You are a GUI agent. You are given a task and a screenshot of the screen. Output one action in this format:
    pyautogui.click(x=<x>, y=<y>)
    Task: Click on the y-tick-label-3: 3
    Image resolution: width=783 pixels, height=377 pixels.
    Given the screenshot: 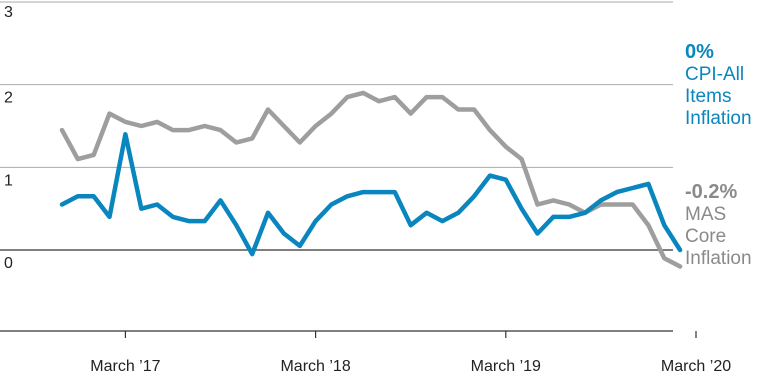 What is the action you would take?
    pyautogui.click(x=8, y=12)
    